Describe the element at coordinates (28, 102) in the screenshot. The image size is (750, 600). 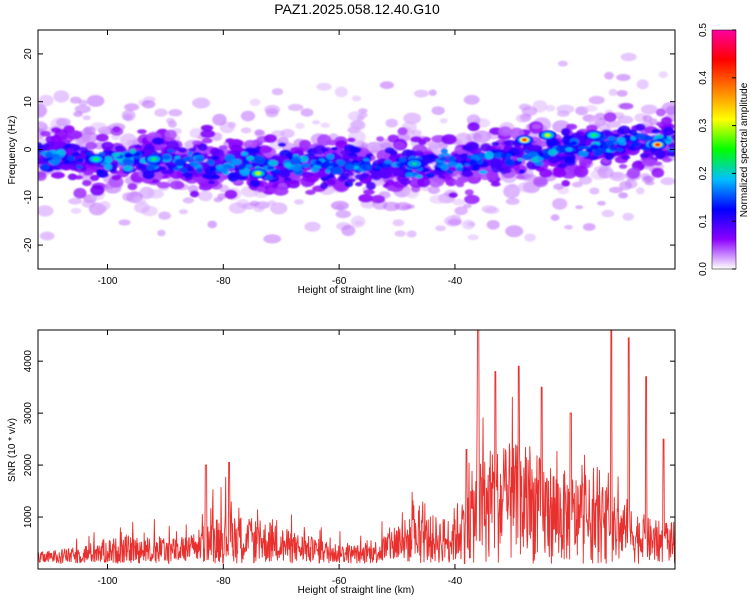
I see `y-tick-label: 10` at that location.